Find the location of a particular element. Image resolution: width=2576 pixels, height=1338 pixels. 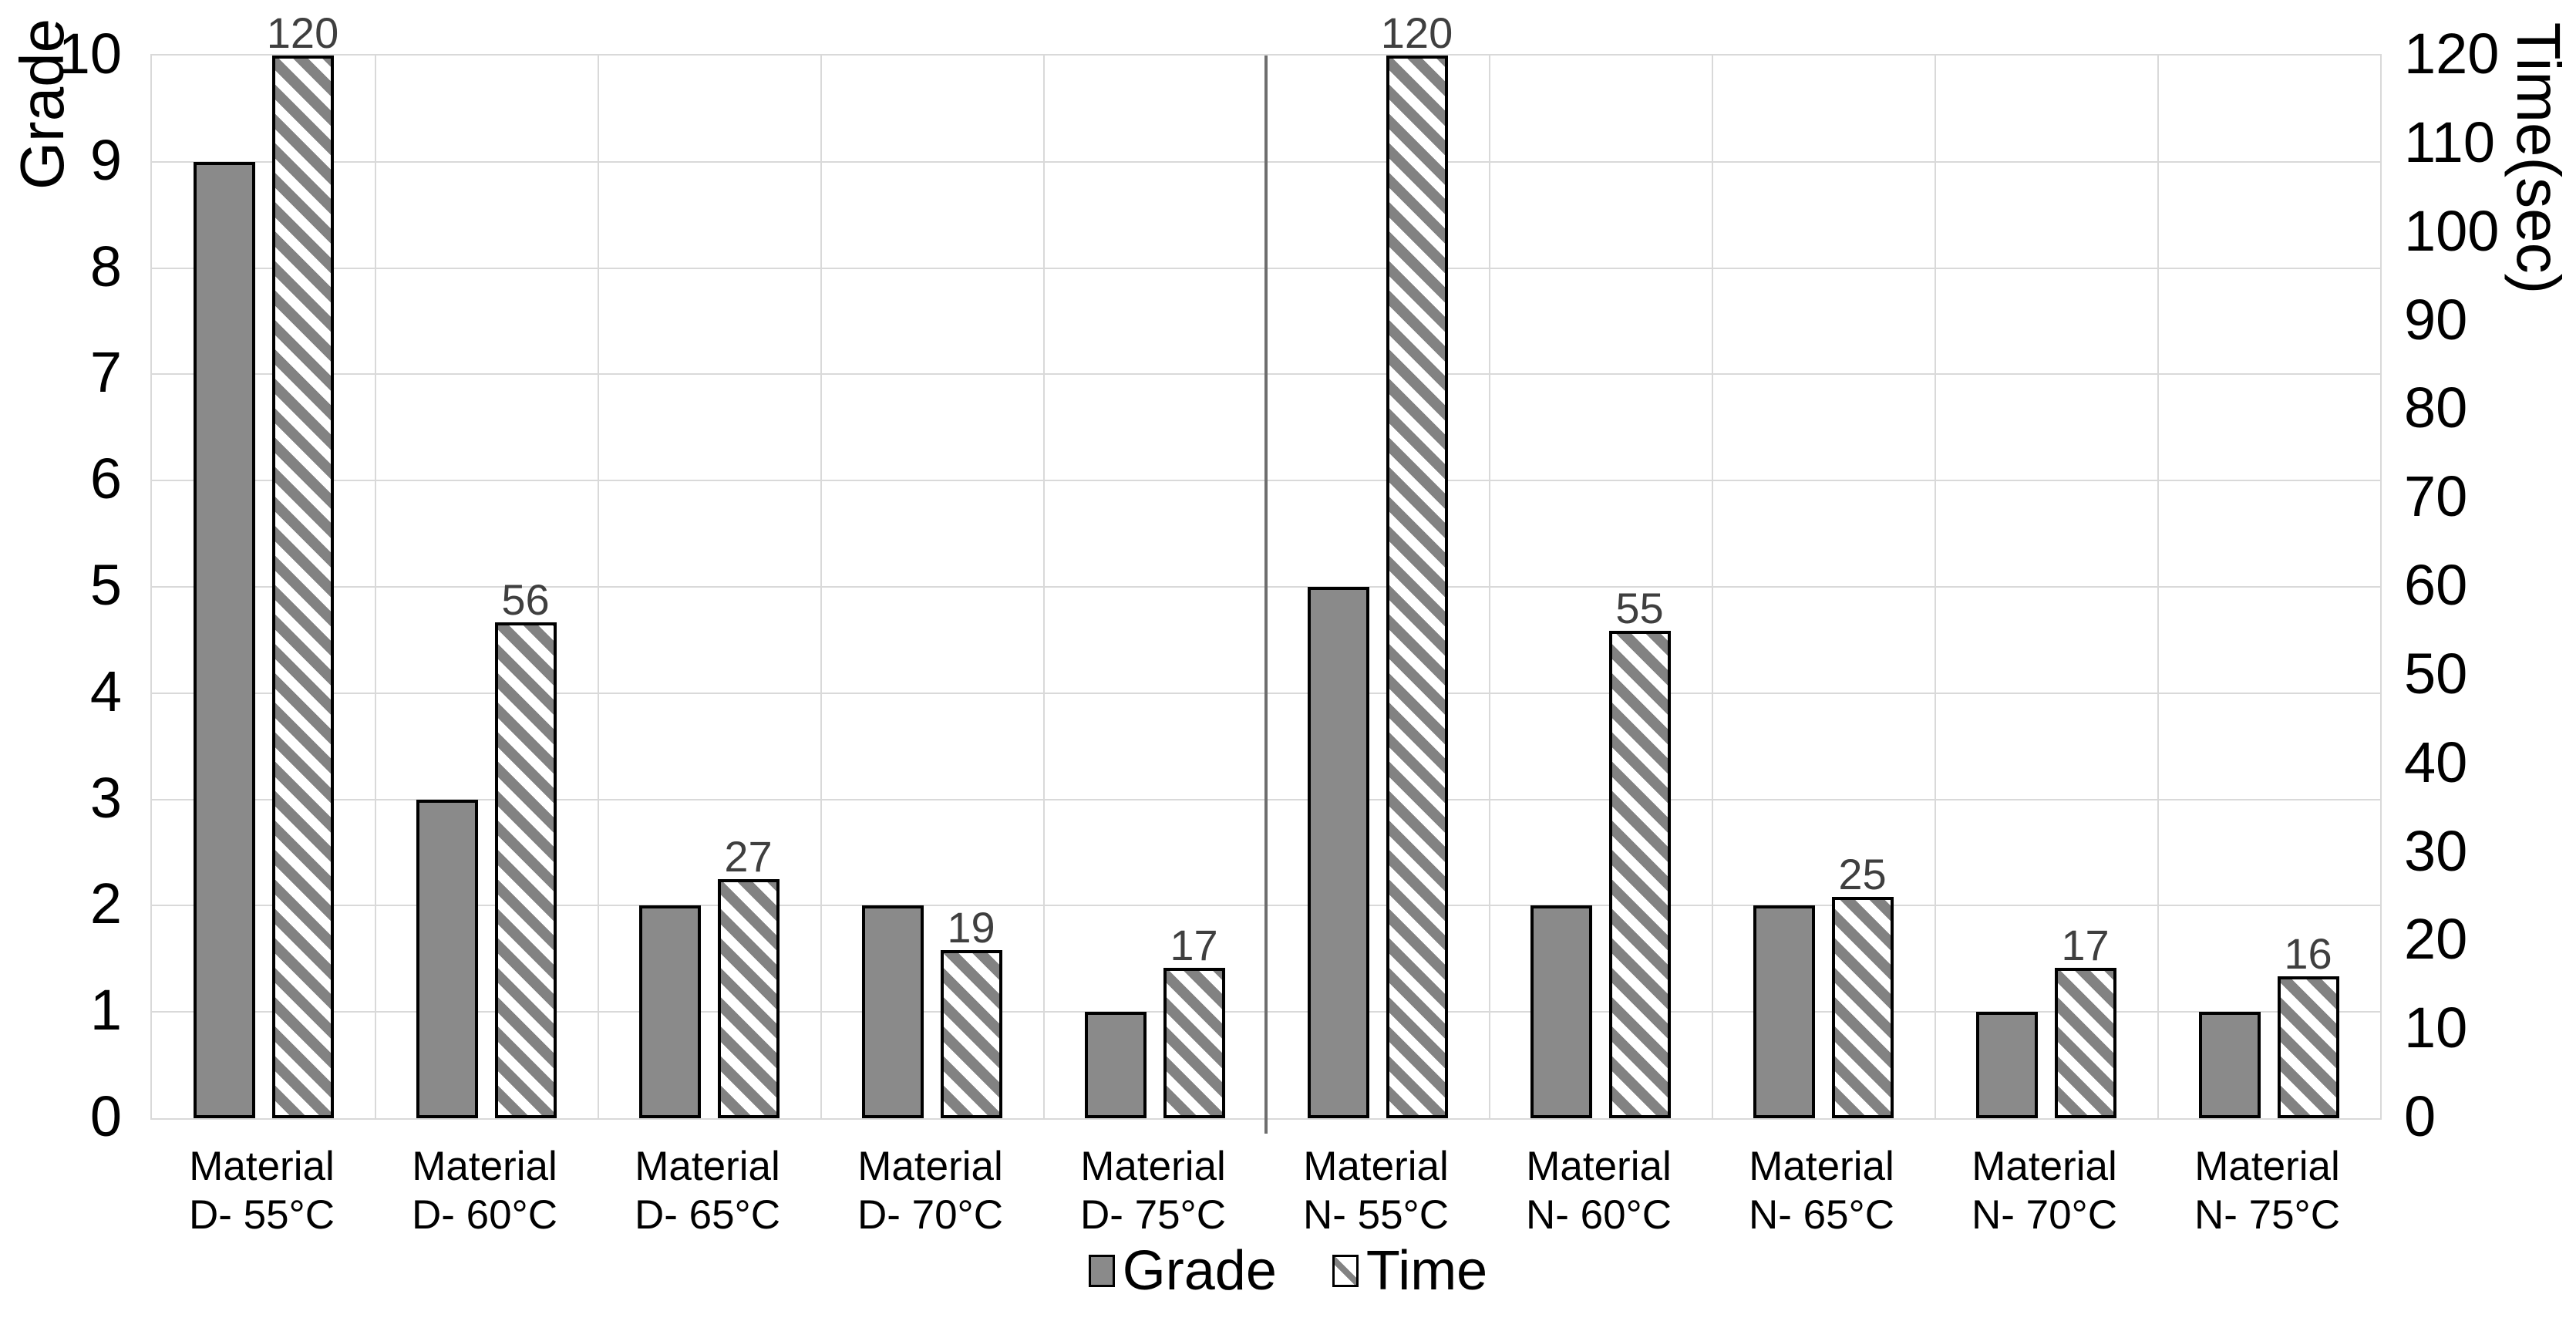

bar-group: 25 is located at coordinates (1823, 587).